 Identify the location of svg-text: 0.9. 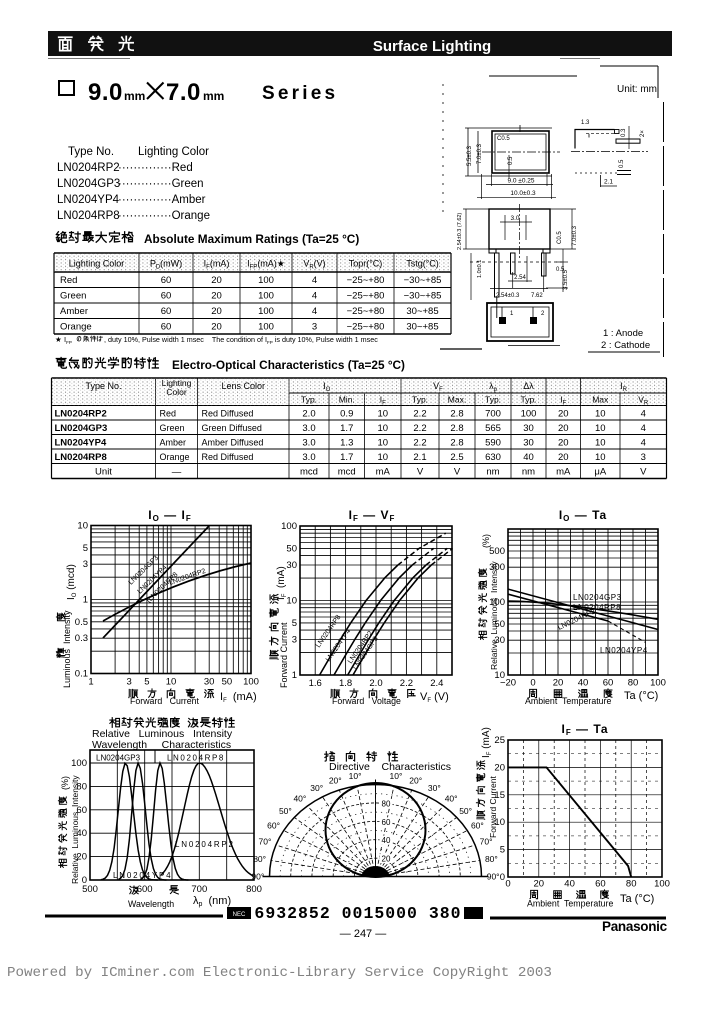
(346, 414).